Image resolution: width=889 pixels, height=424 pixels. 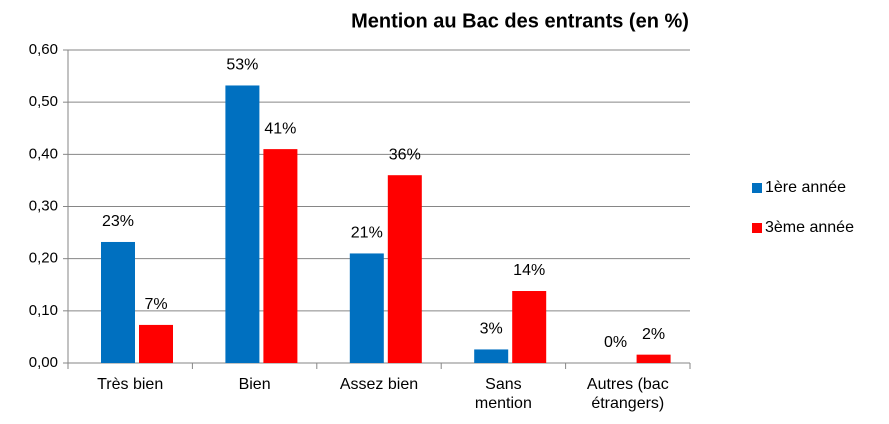 I want to click on data-label: 36%, so click(x=405, y=154).